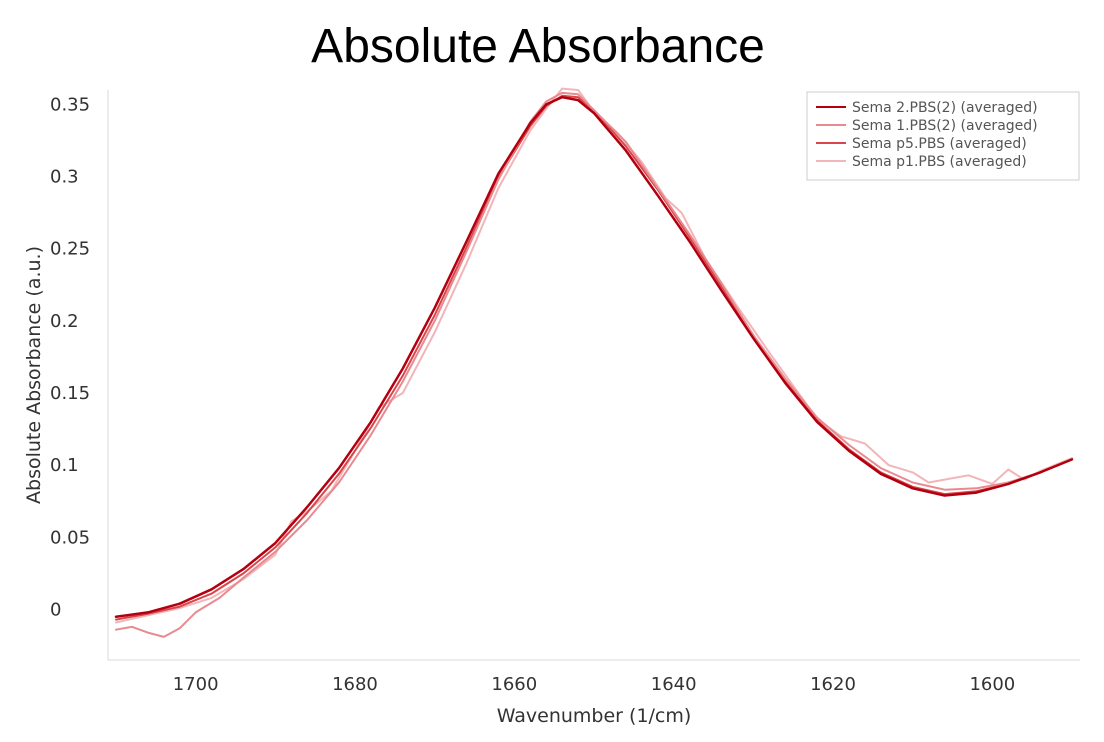  I want to click on x-tick-label: 1640, so click(674, 684).